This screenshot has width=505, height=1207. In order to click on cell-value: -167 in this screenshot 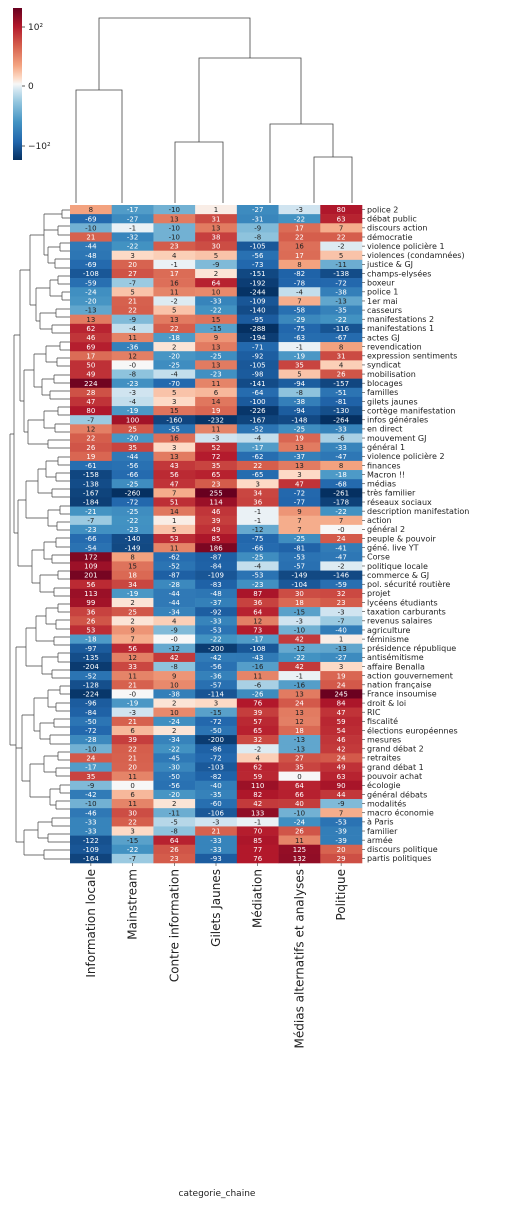, I will do `click(91, 493)`.